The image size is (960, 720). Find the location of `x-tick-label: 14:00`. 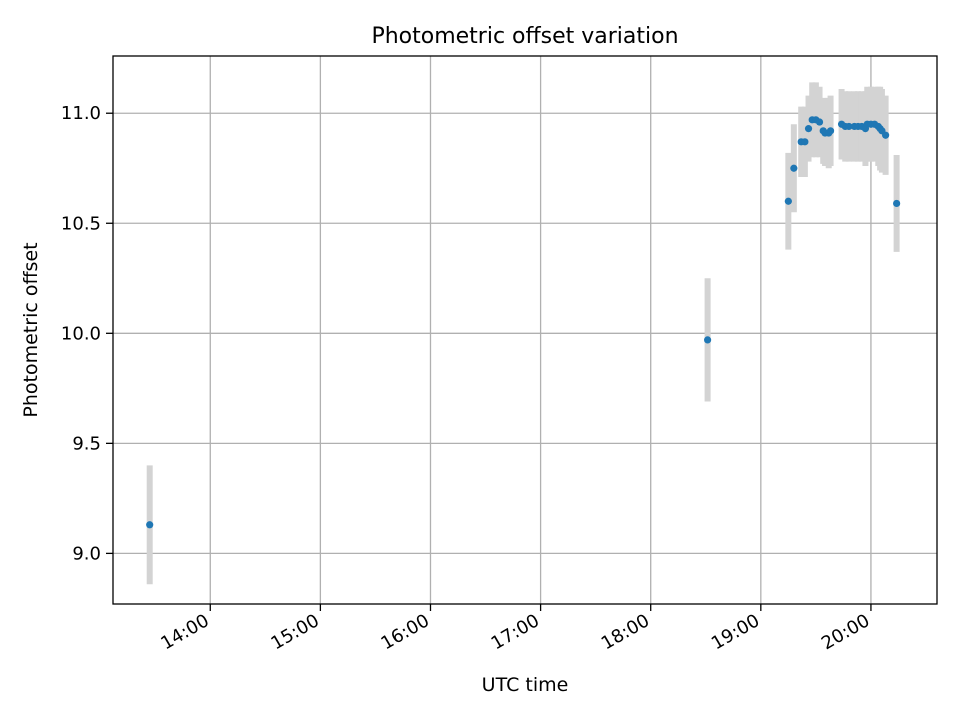

x-tick-label: 14:00 is located at coordinates (184, 632).